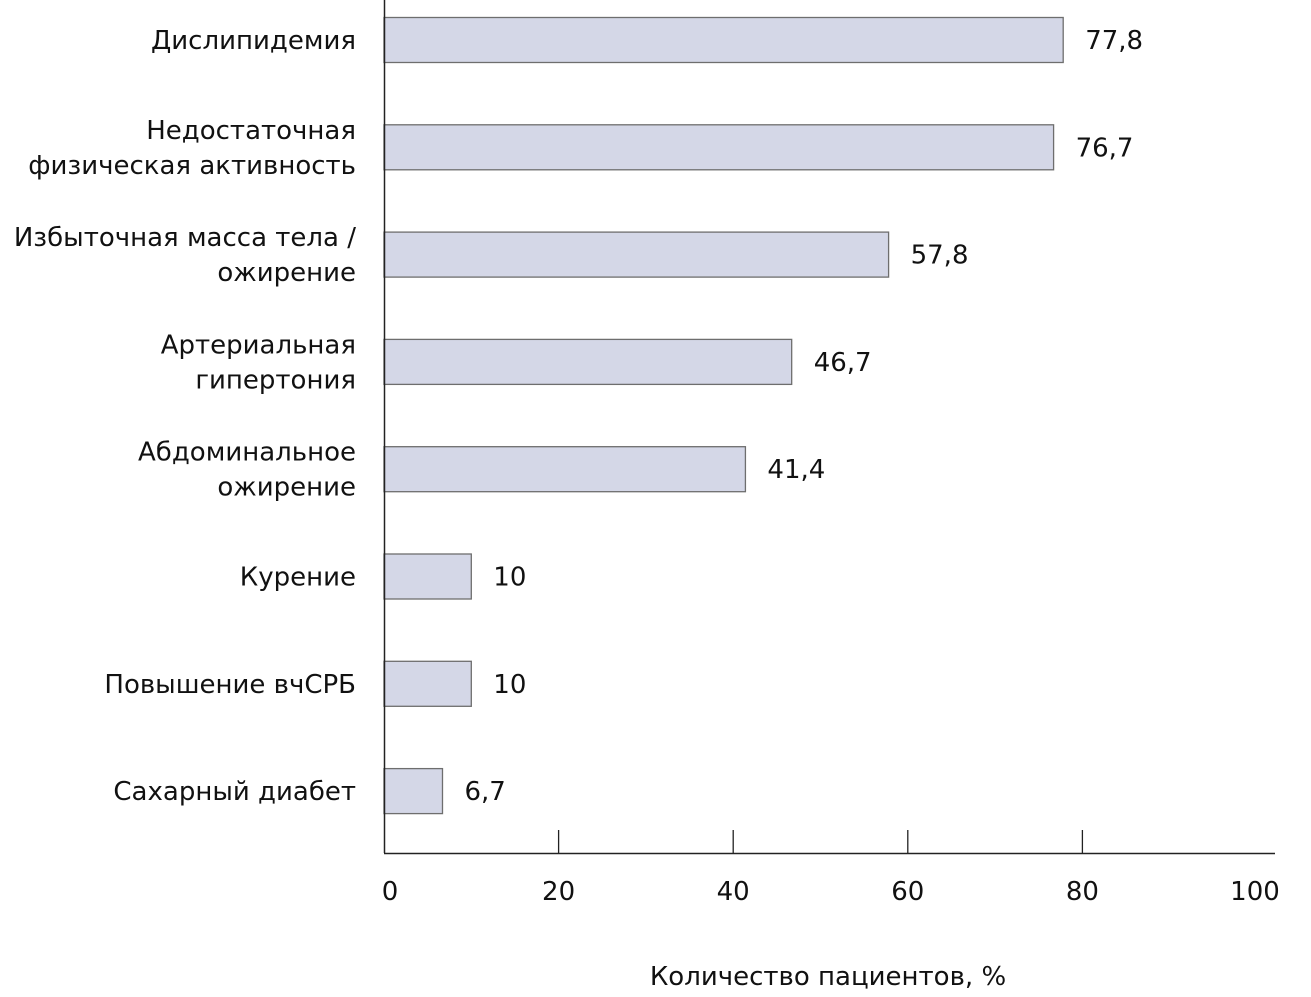 The height and width of the screenshot is (997, 1311). I want to click on category-label: Сахарный диабет, so click(234, 792).